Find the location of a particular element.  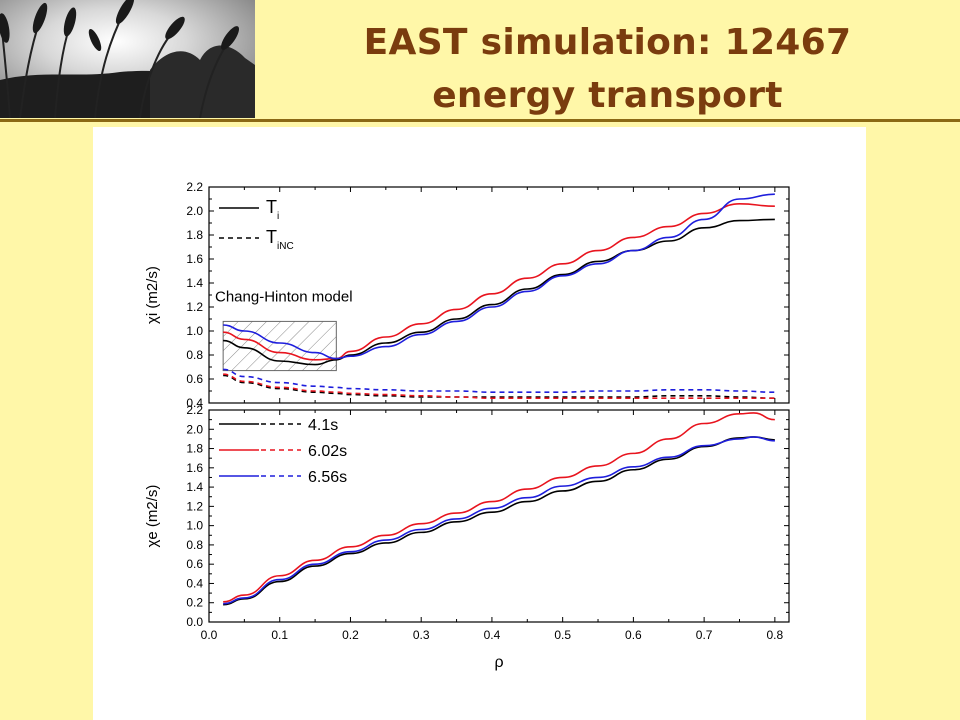

legend-label-0: Ti is located at coordinates (272, 209).